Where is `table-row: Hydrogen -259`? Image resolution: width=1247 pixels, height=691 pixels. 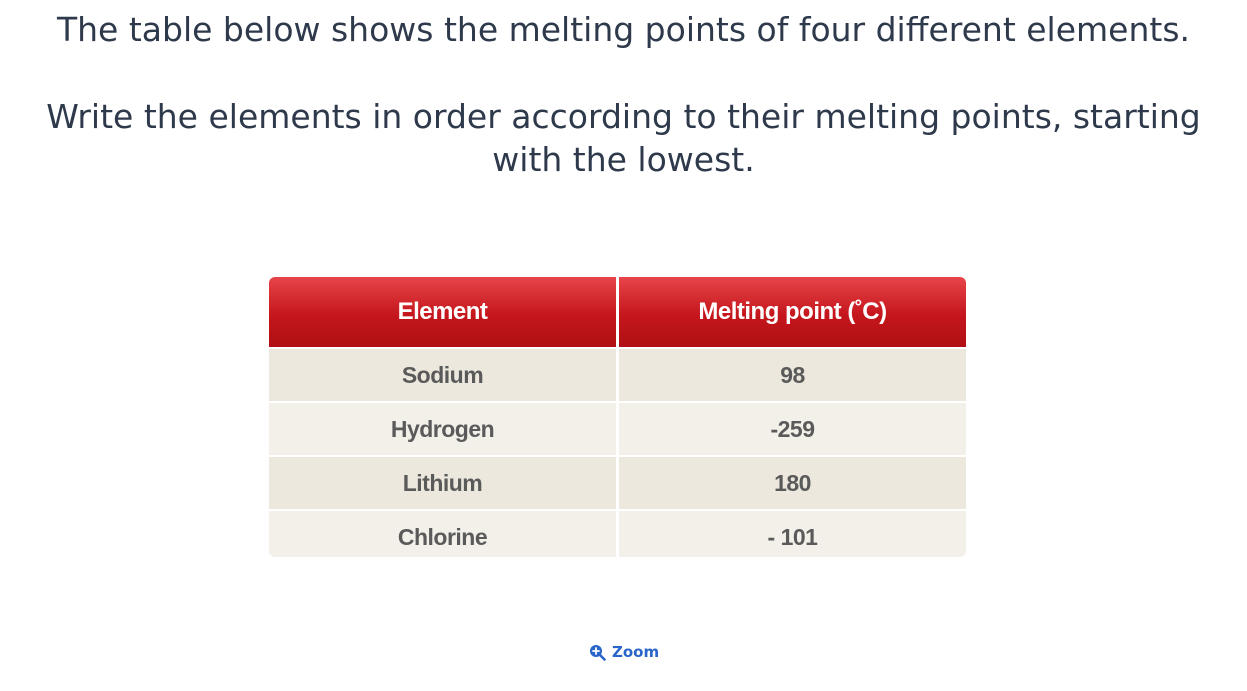
table-row: Hydrogen -259 is located at coordinates (617, 428).